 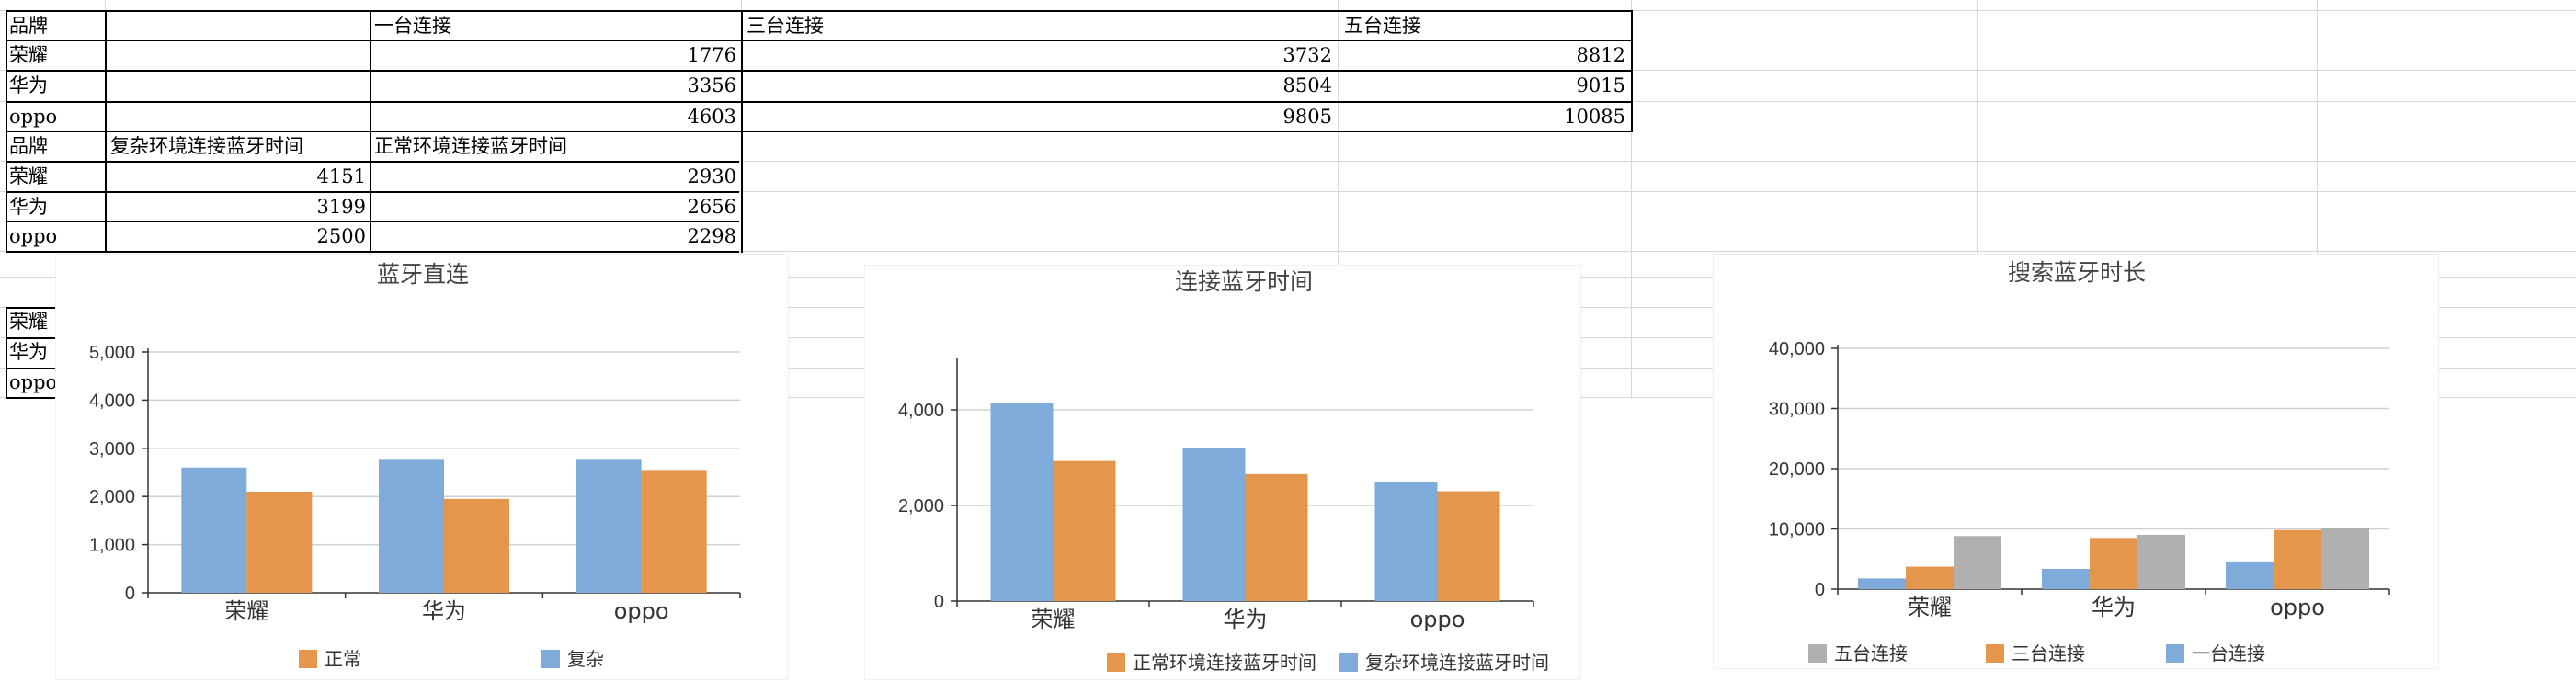 What do you see at coordinates (55, 176) in the screenshot?
I see `table2-row-brand: 荣耀` at bounding box center [55, 176].